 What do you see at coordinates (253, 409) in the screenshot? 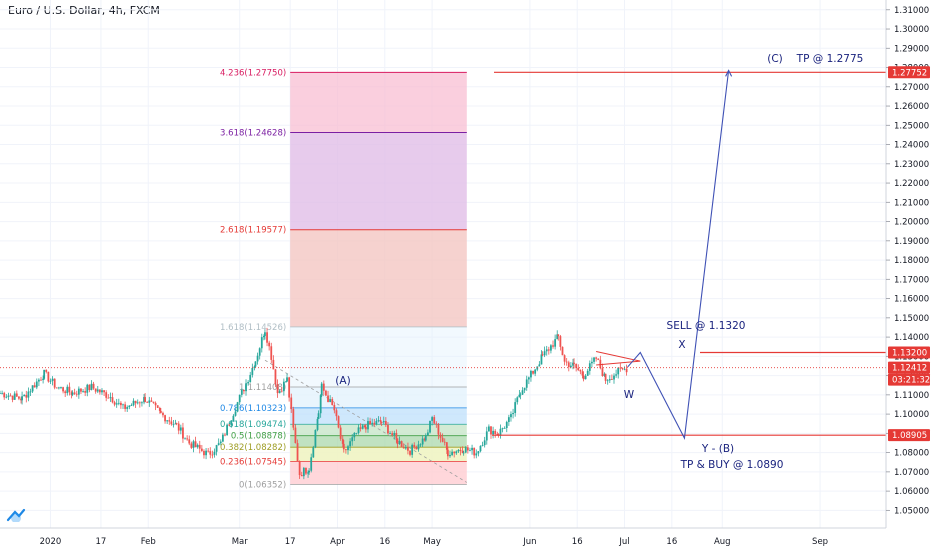
I see `fib-retracement-label: 0.786(1.10323)` at bounding box center [253, 409].